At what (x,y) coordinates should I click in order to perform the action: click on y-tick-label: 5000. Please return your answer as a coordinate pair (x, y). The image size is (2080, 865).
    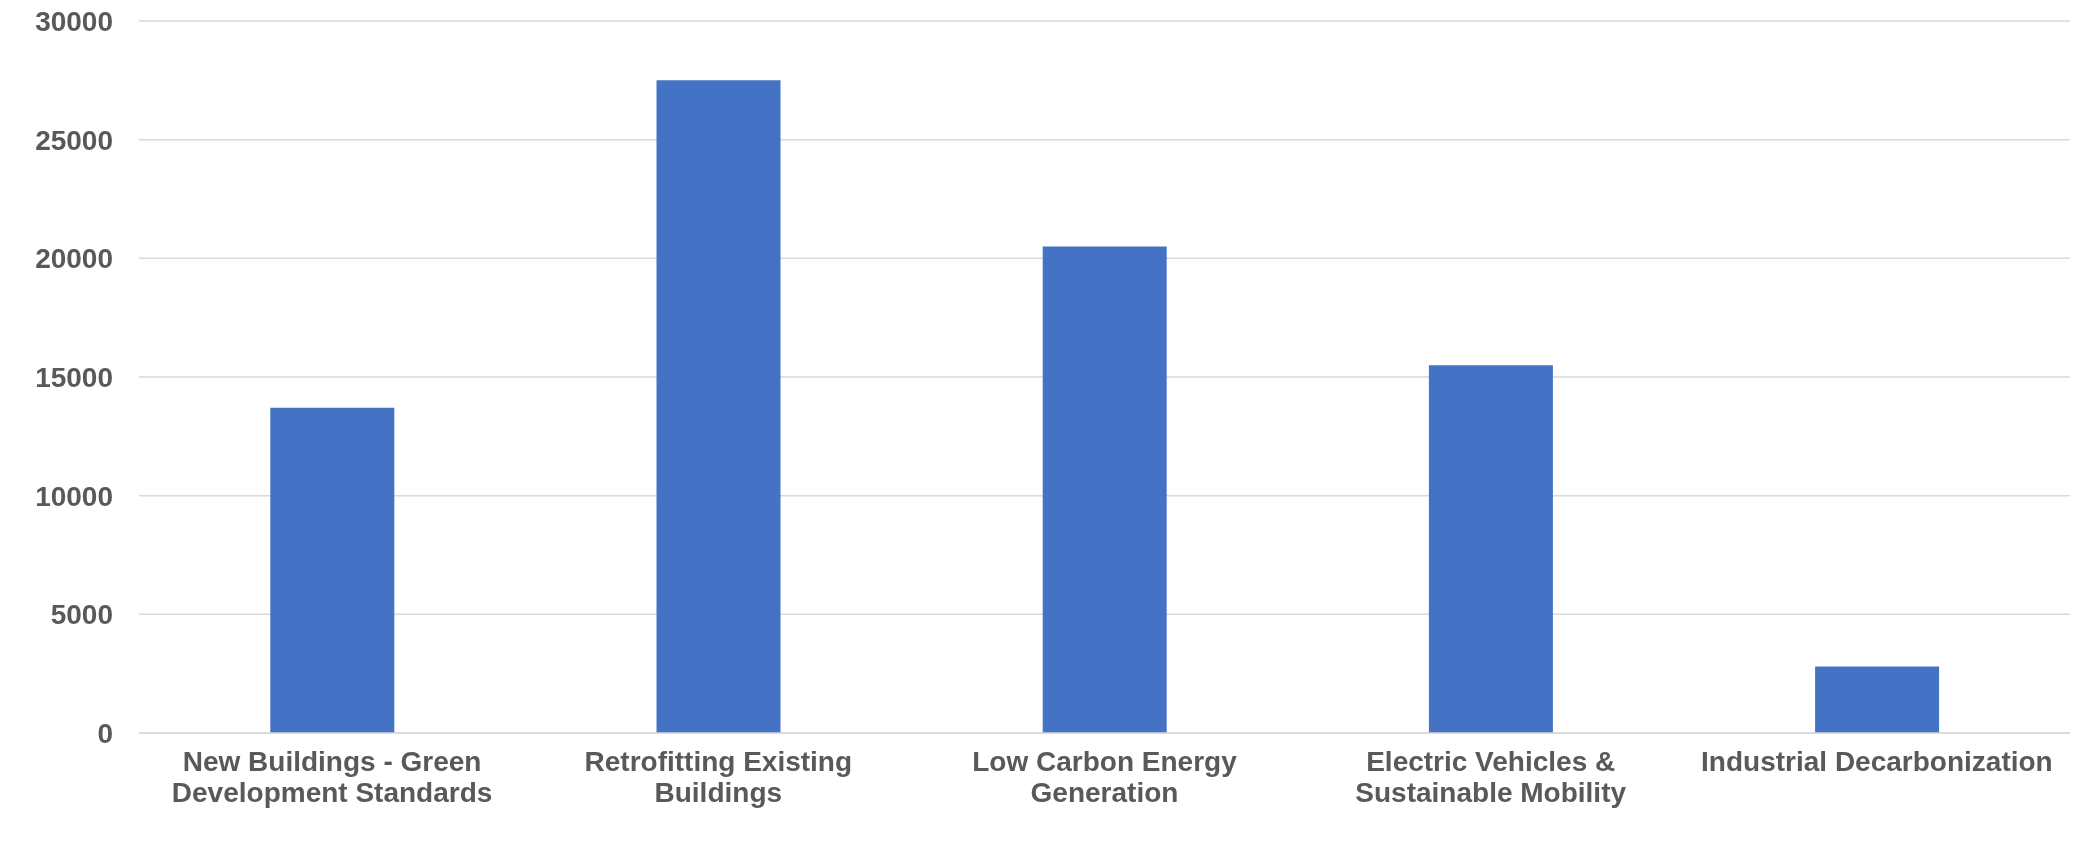
    Looking at the image, I should click on (81, 615).